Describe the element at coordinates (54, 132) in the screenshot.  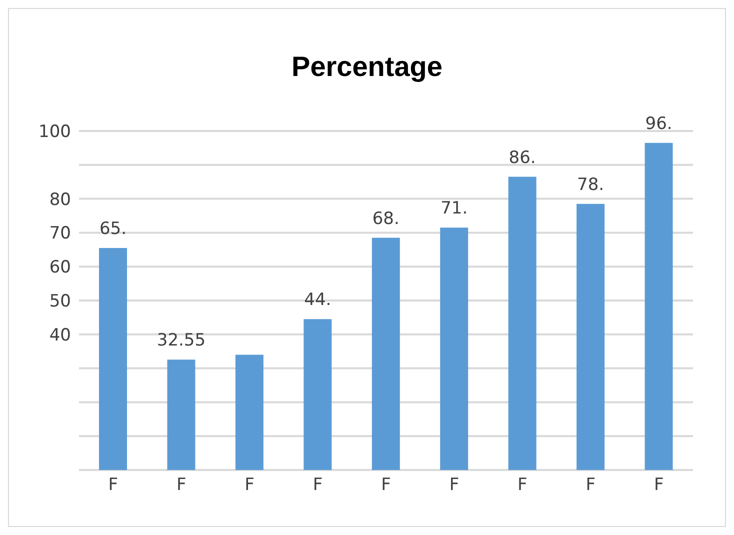
I see `y-tick-label: 100` at that location.